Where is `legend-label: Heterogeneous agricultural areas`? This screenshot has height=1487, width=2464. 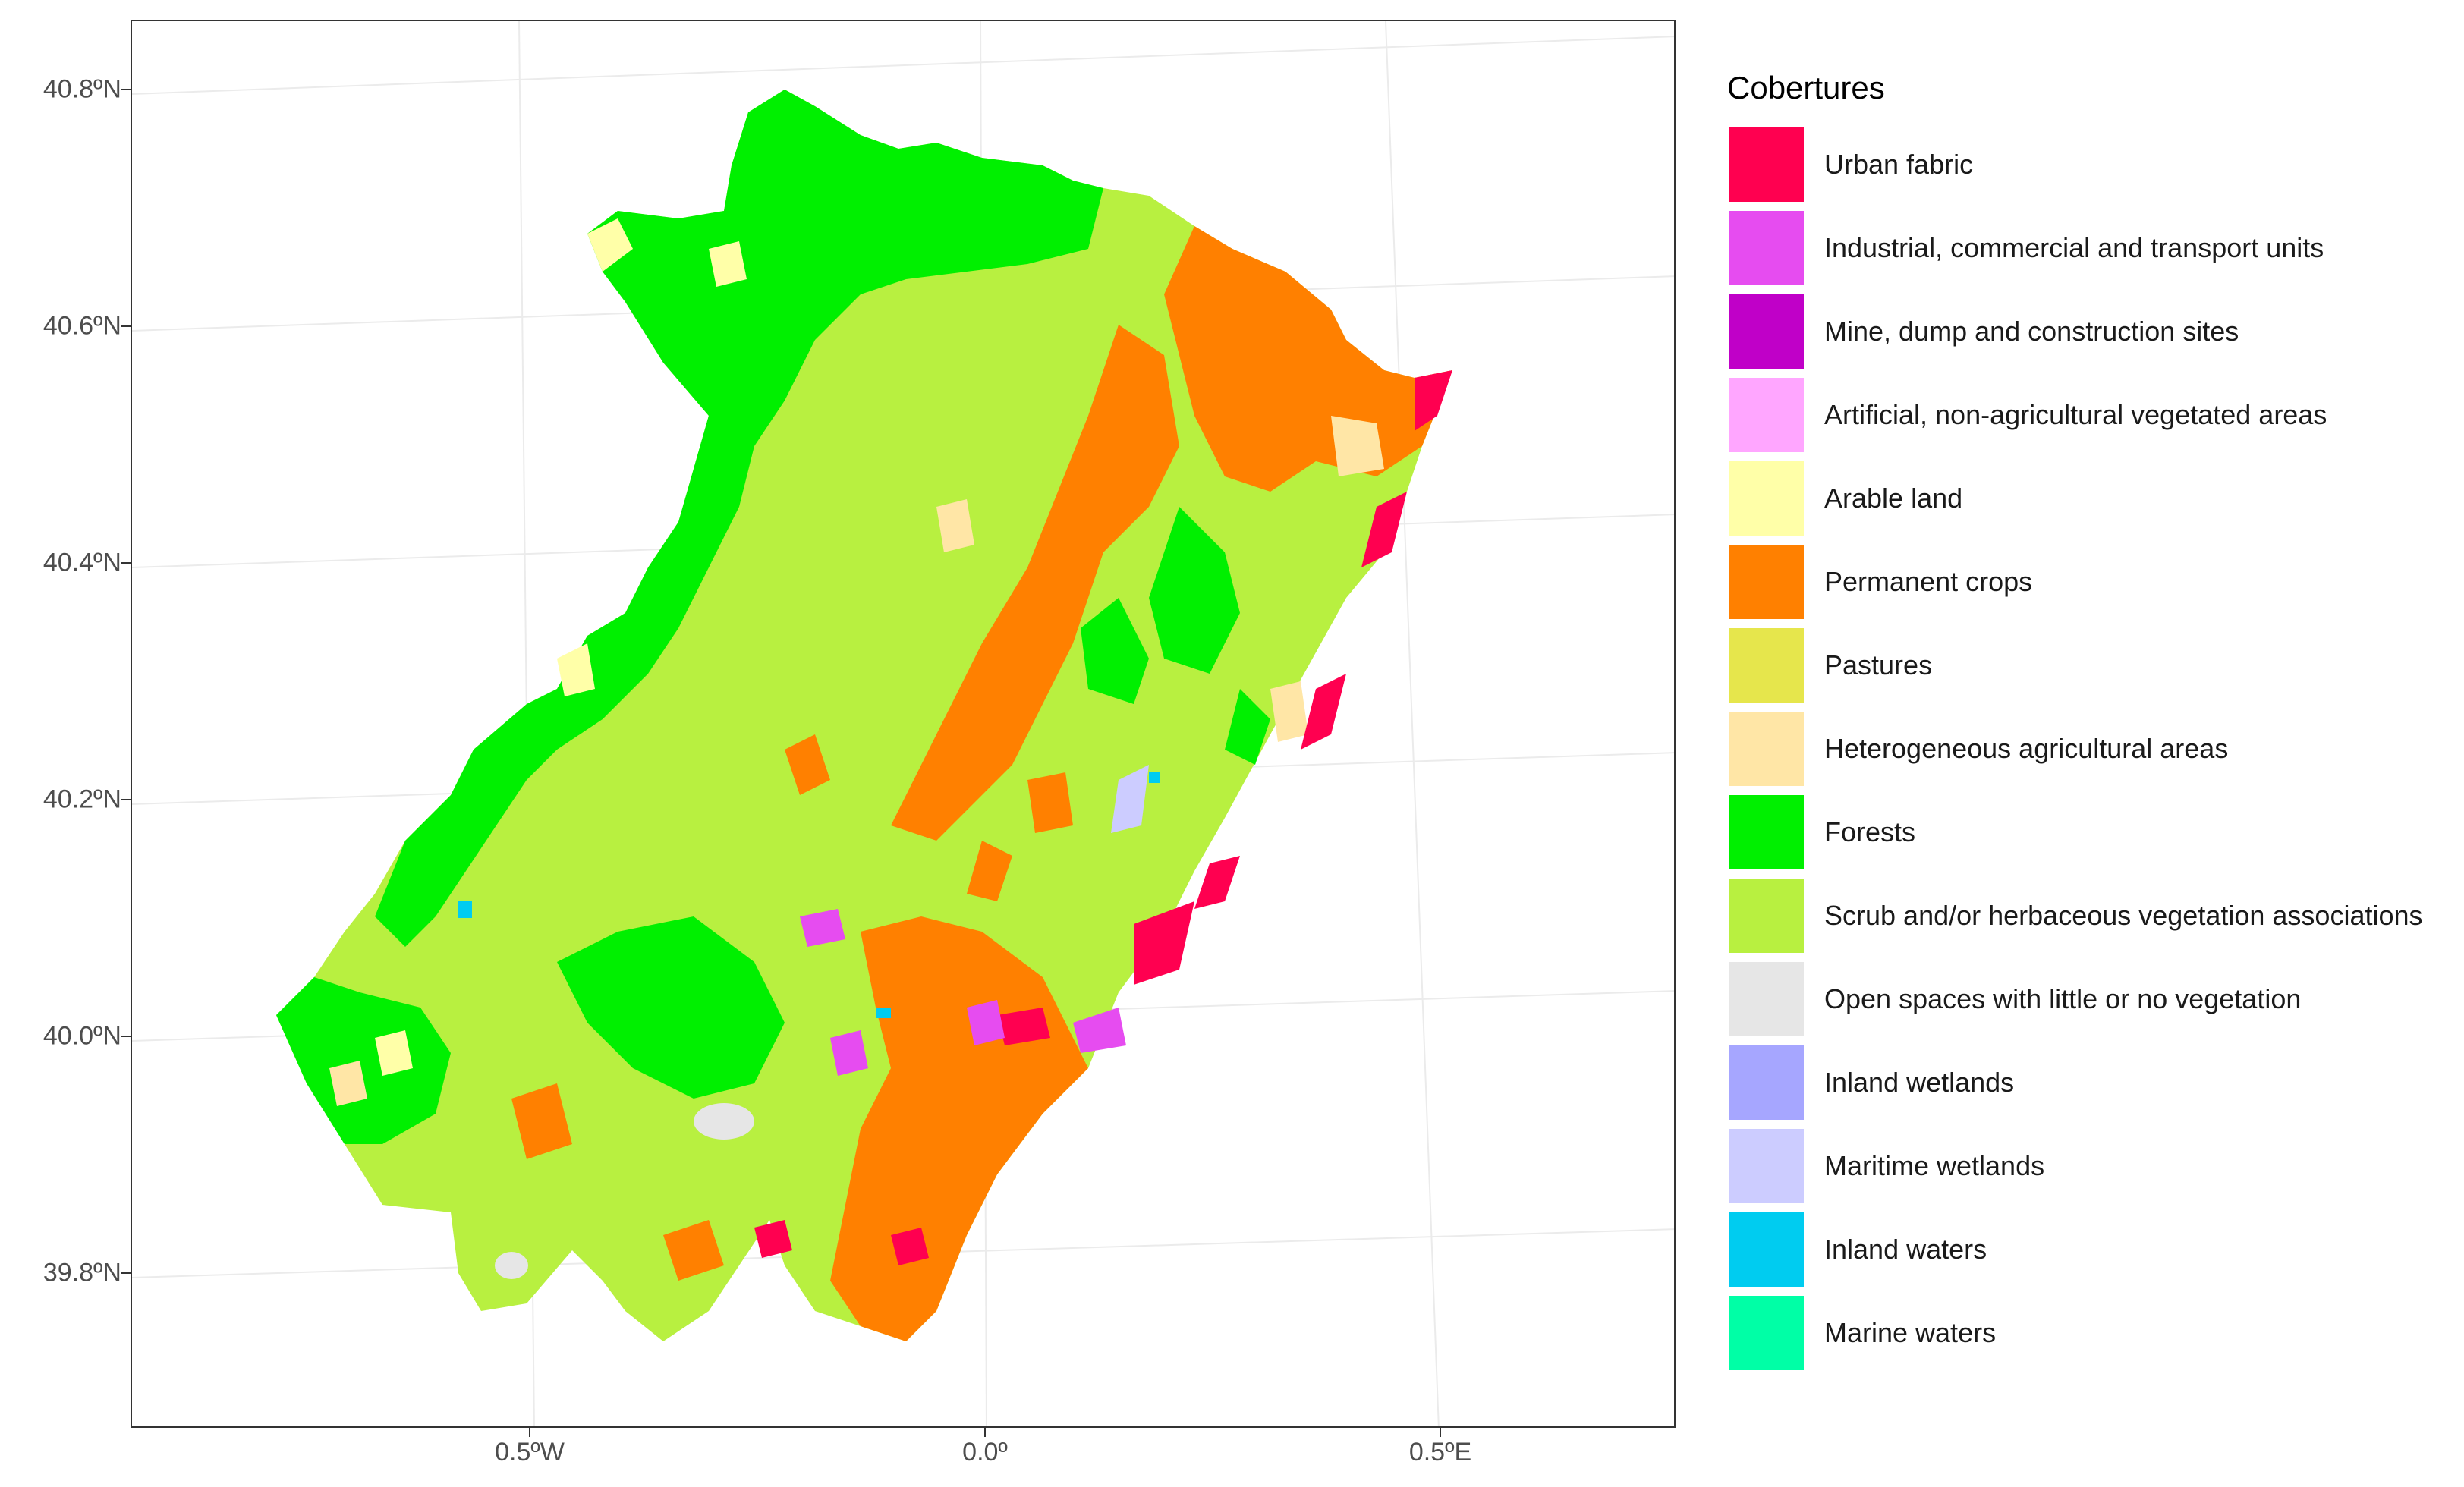
legend-label: Heterogeneous agricultural areas is located at coordinates (2027, 749).